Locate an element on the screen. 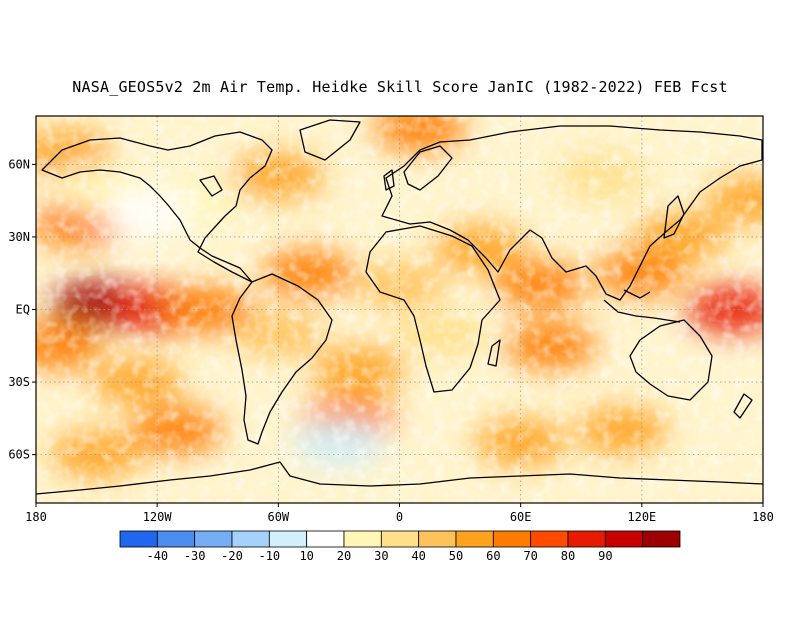 The image size is (800, 618). coast-scandinavia is located at coordinates (428, 168).